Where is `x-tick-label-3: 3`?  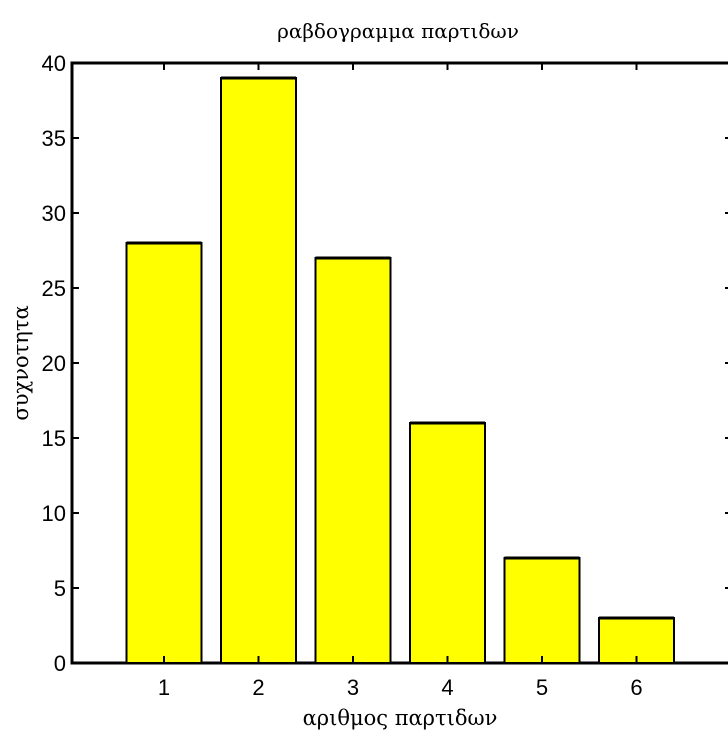 x-tick-label-3: 3 is located at coordinates (353, 687).